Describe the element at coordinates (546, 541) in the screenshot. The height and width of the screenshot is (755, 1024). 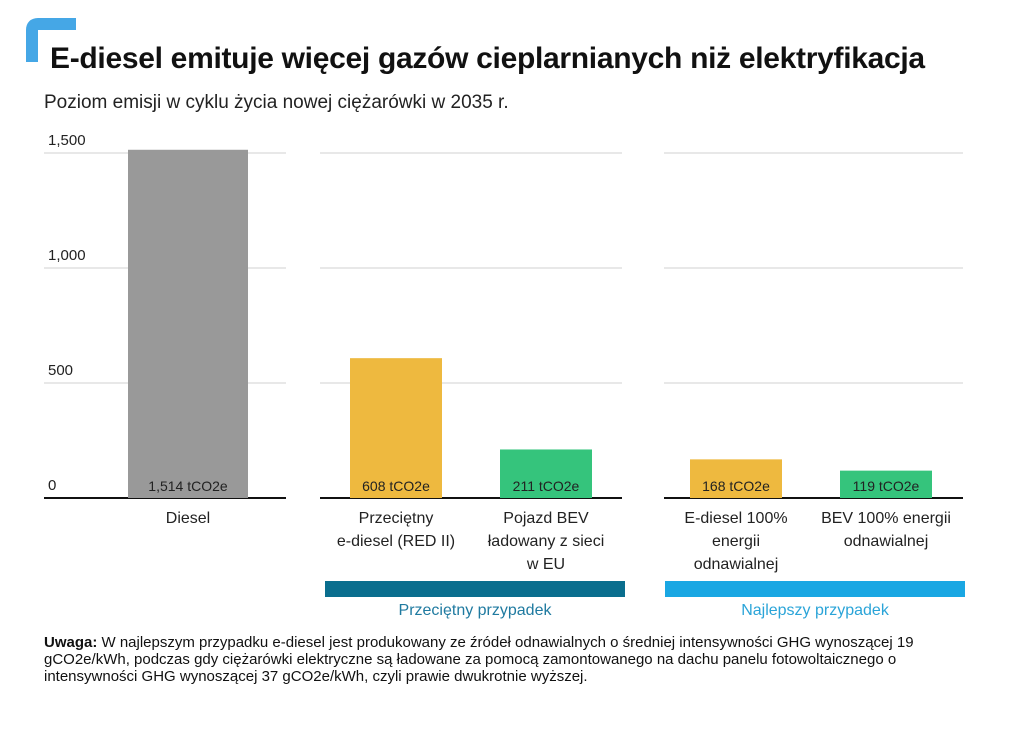
I see `category-label: ładowany z sieci` at that location.